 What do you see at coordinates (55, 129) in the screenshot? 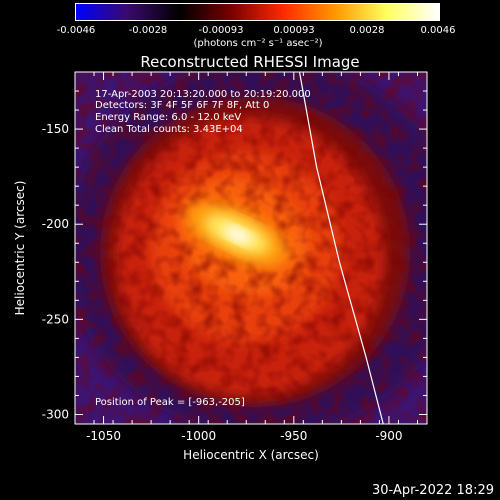
I see `y-tick-label: -150` at bounding box center [55, 129].